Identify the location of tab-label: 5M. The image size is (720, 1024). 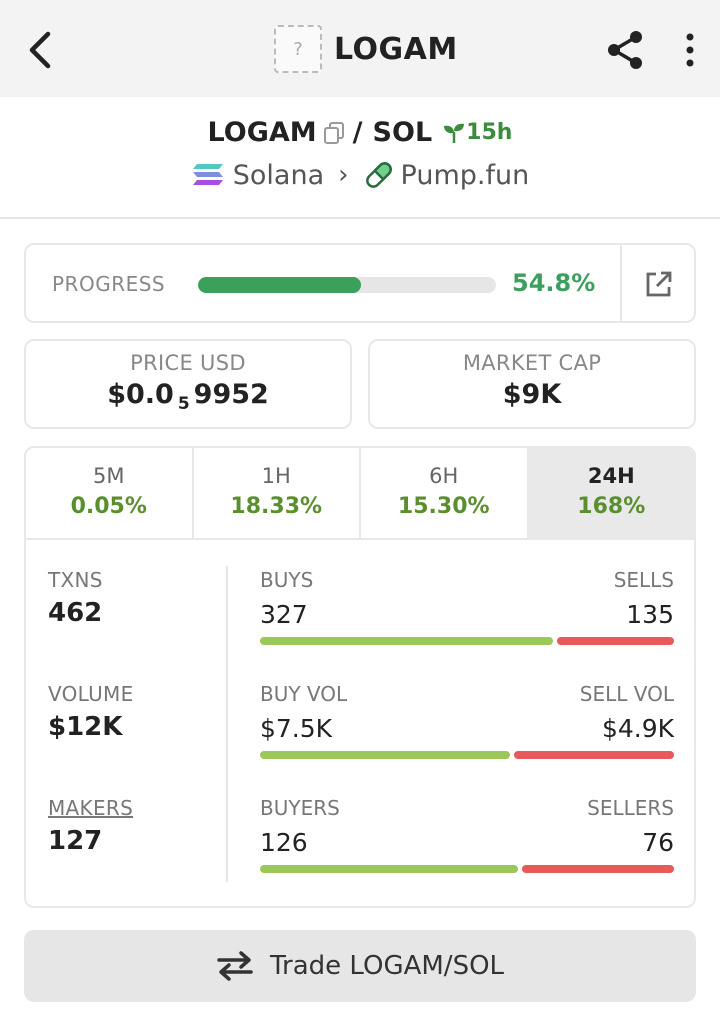
(109, 476).